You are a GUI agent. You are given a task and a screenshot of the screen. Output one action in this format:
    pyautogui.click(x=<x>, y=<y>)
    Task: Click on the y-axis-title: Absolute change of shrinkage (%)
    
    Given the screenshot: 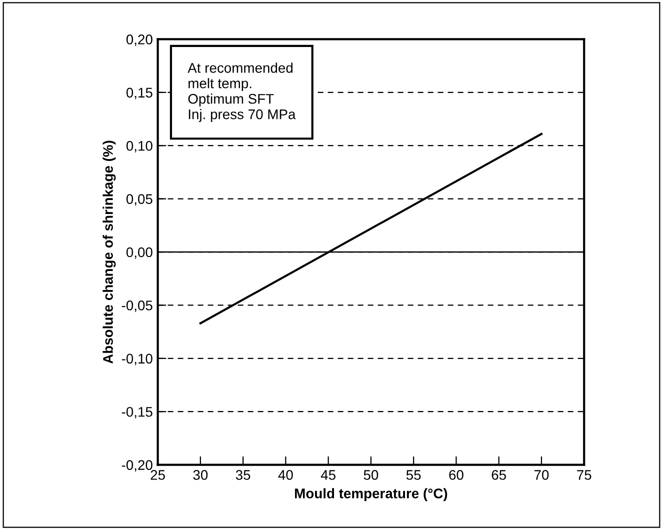 What is the action you would take?
    pyautogui.click(x=109, y=252)
    